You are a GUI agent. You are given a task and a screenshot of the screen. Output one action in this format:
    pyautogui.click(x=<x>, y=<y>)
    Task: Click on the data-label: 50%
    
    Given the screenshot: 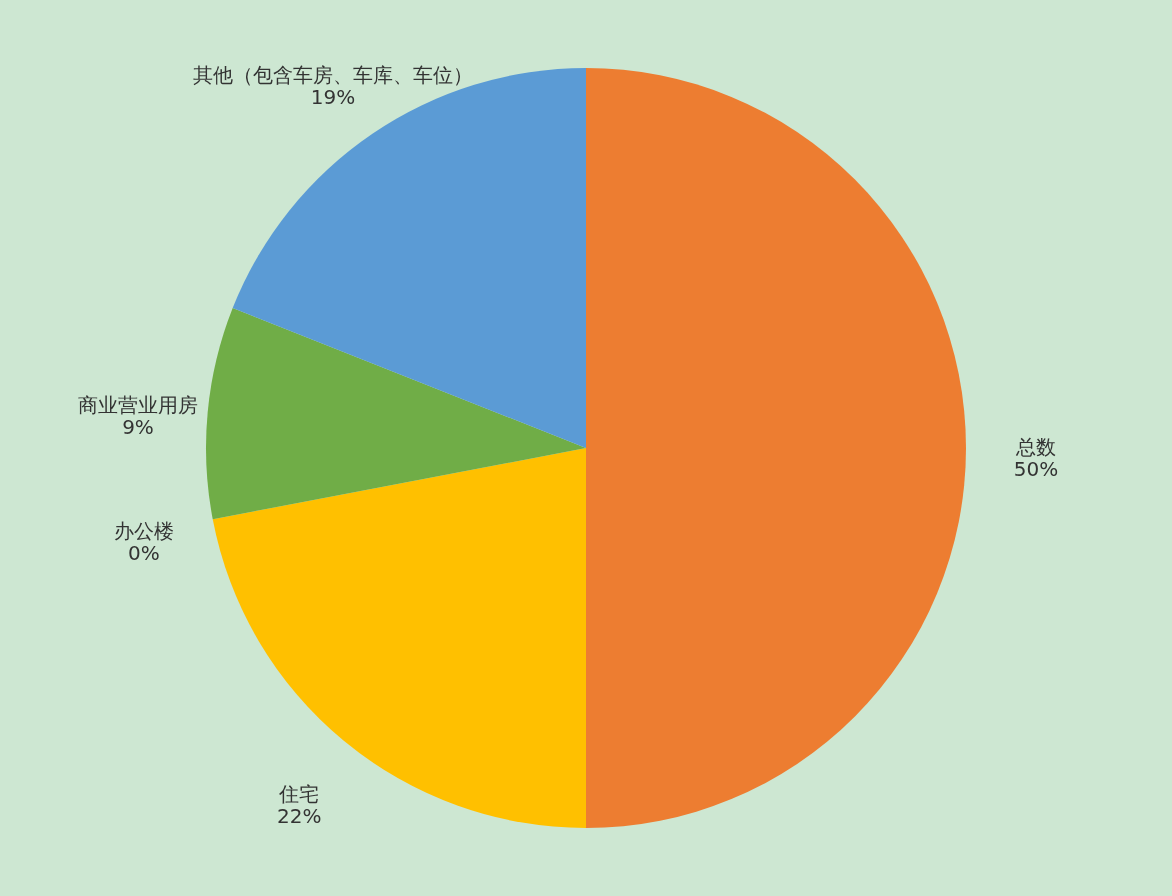 What is the action you would take?
    pyautogui.click(x=1036, y=469)
    